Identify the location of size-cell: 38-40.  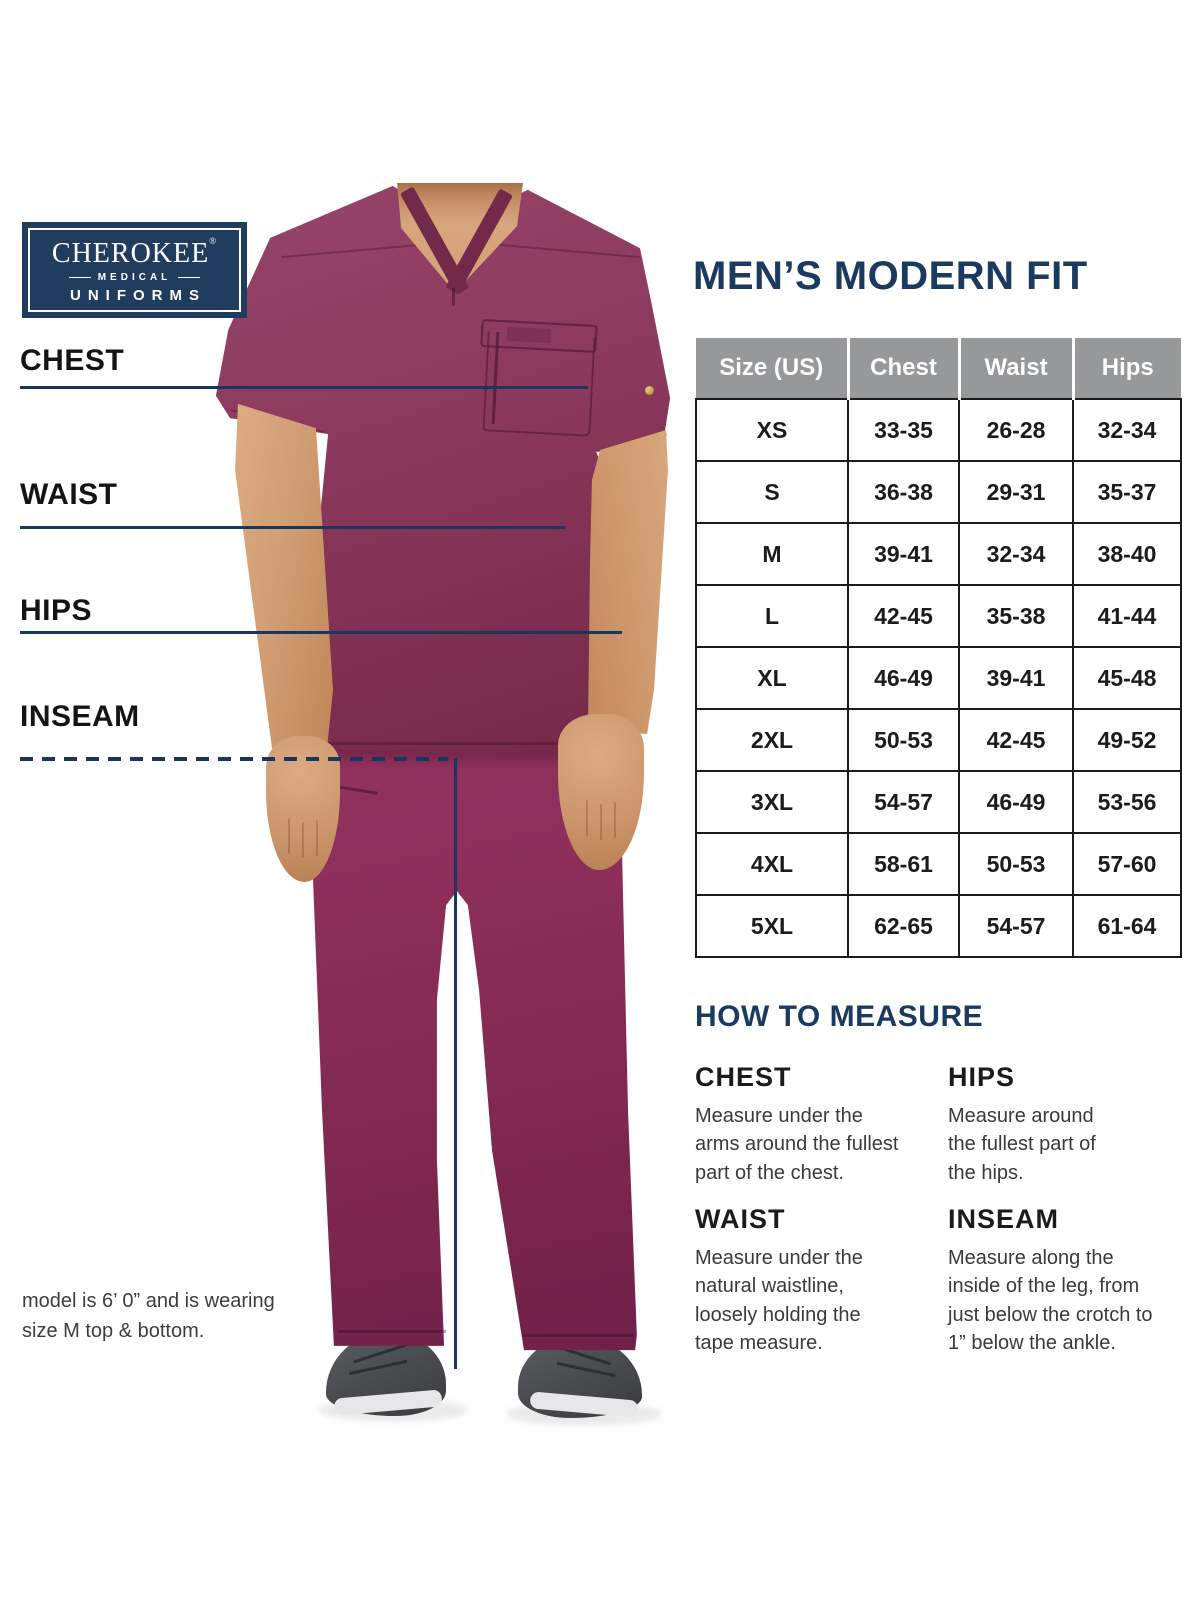
(1127, 554).